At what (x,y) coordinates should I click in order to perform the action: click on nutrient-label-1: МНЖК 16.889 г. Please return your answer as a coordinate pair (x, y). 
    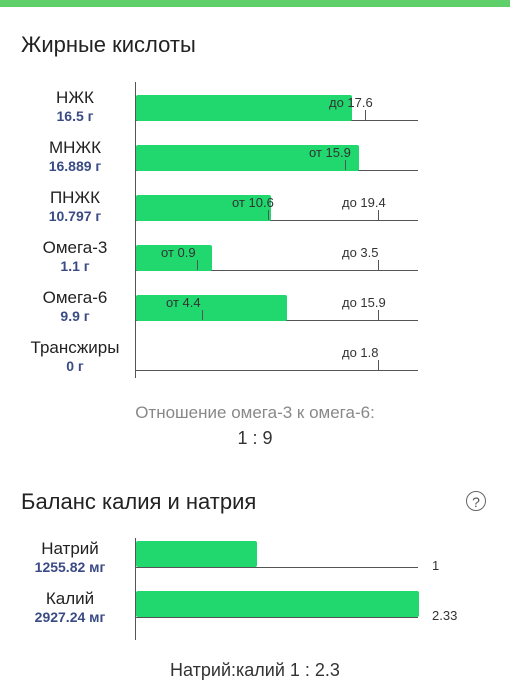
    Looking at the image, I should click on (75, 156).